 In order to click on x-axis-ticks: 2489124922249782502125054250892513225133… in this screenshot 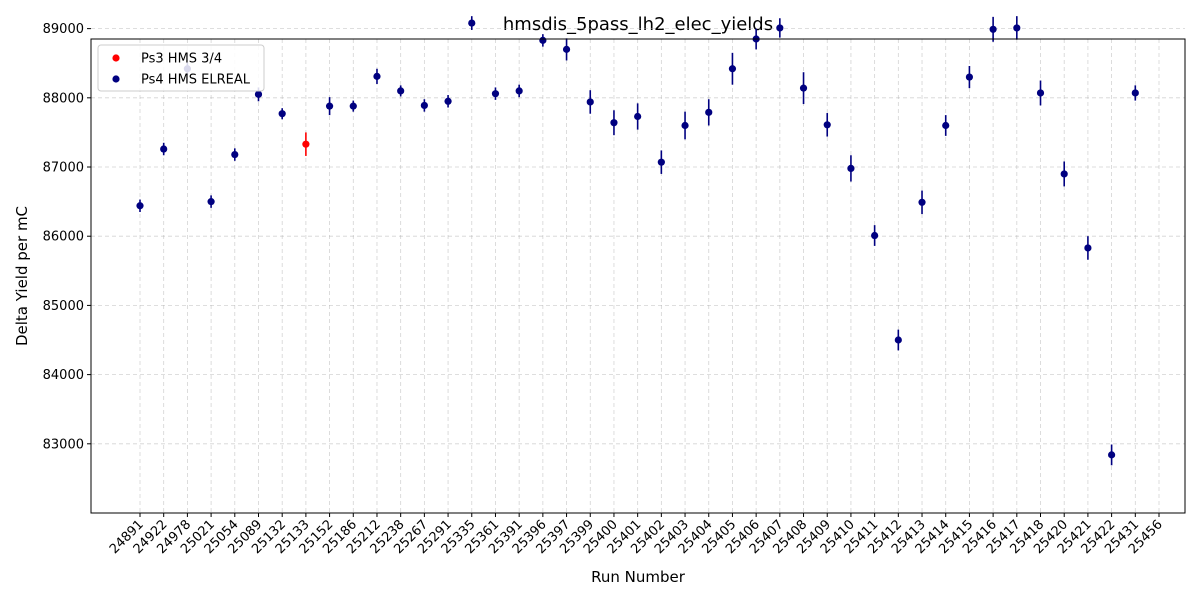, I will do `click(636, 535)`.